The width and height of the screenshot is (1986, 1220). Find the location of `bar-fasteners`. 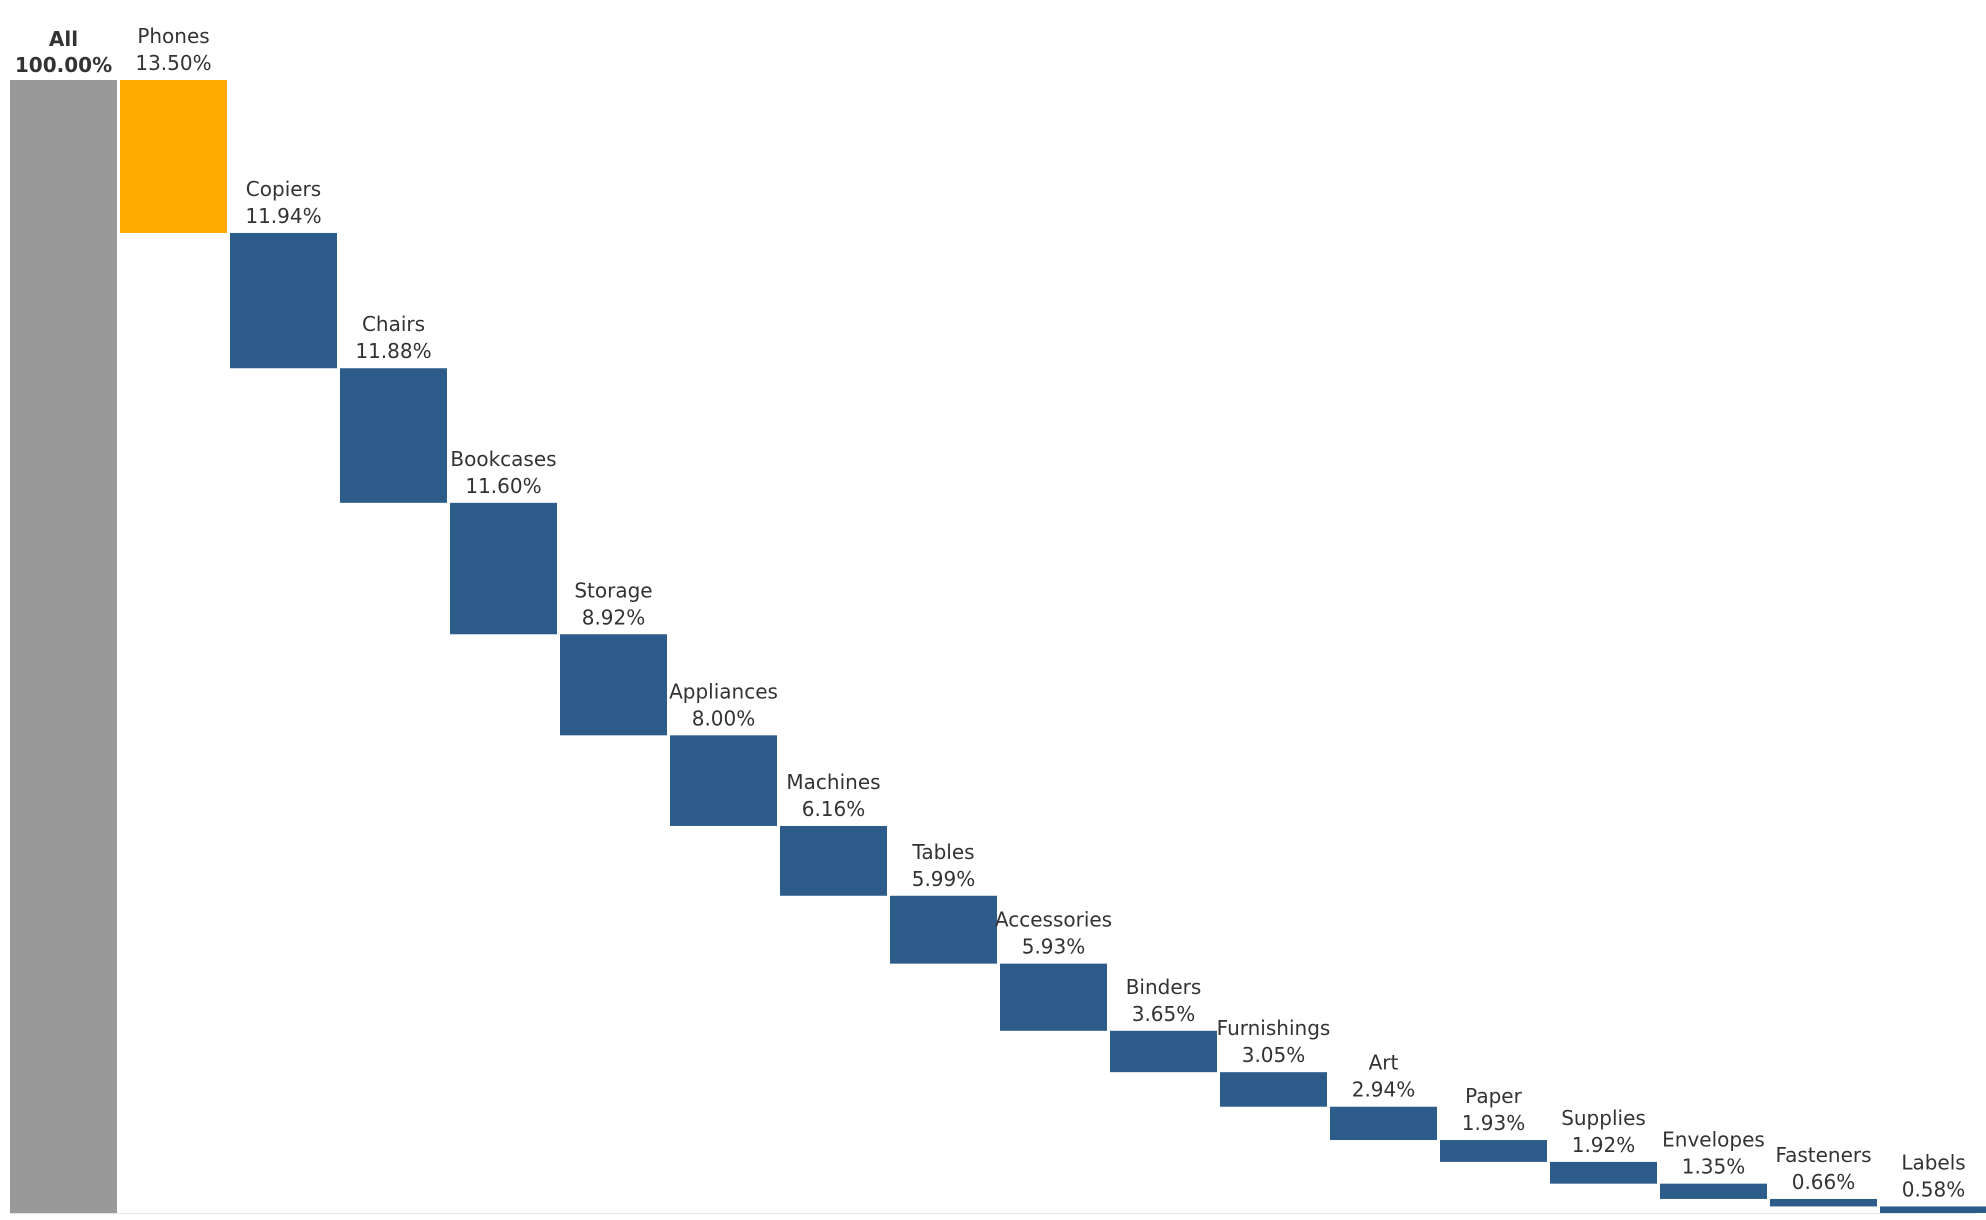

bar-fasteners is located at coordinates (1823, 1202).